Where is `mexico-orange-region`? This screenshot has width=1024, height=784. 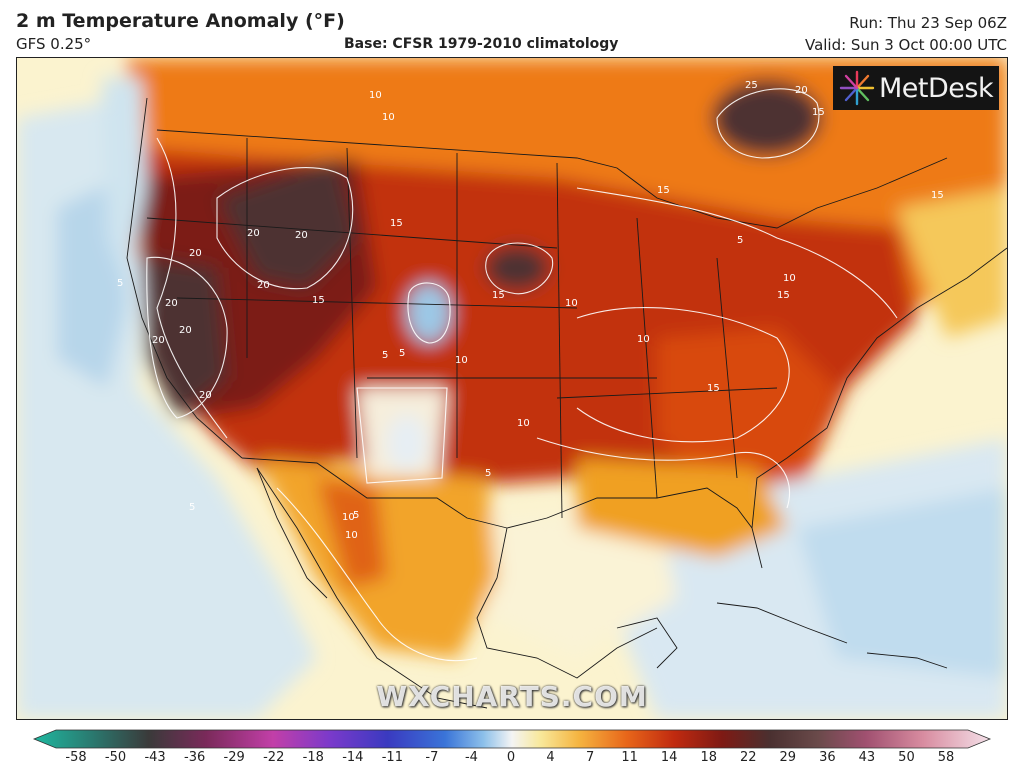 mexico-orange-region is located at coordinates (352, 533).